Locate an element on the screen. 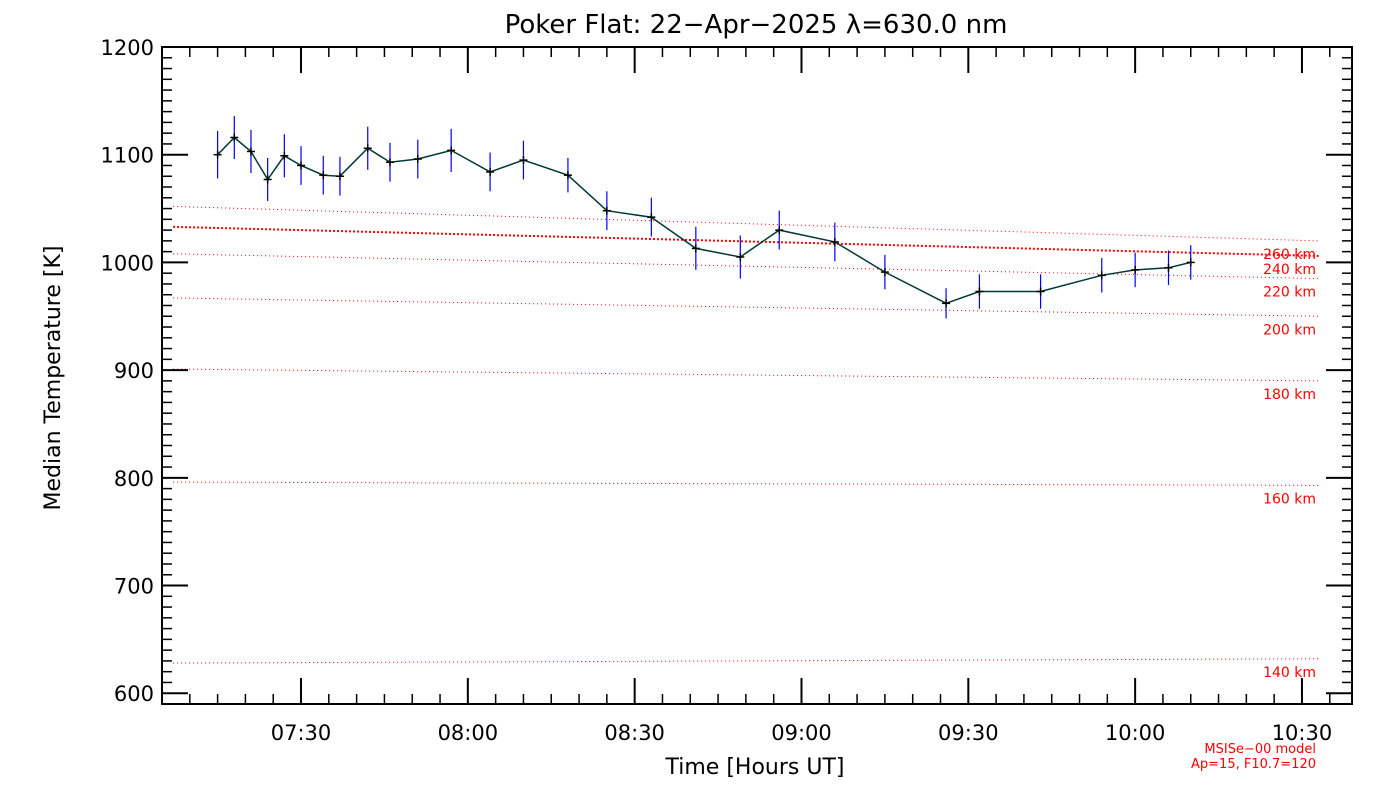  model-curve-label: 260 km is located at coordinates (1289, 255).